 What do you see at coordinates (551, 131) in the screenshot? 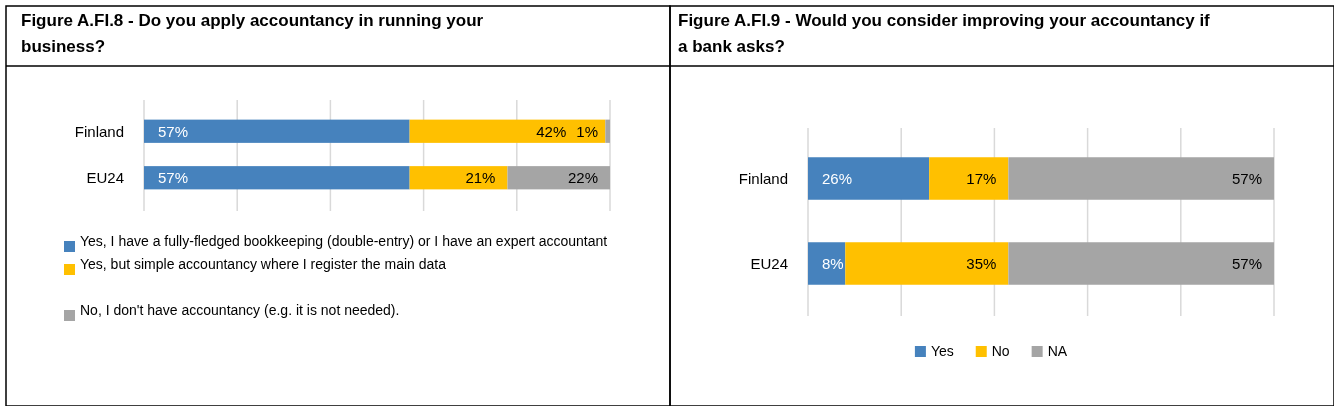
I see `data-label: 42%` at bounding box center [551, 131].